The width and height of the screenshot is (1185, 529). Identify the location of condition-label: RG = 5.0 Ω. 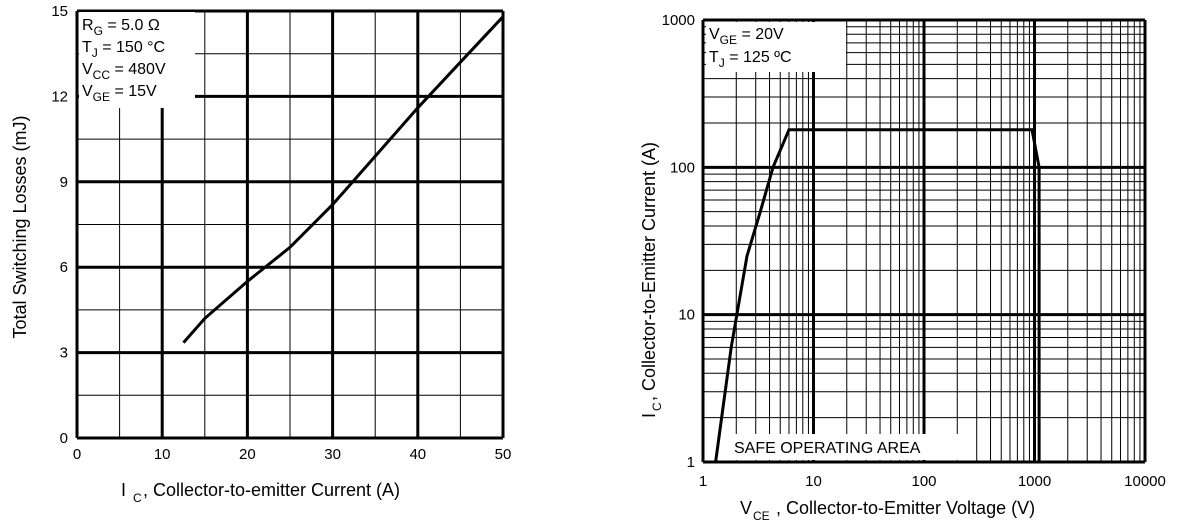
(121, 27).